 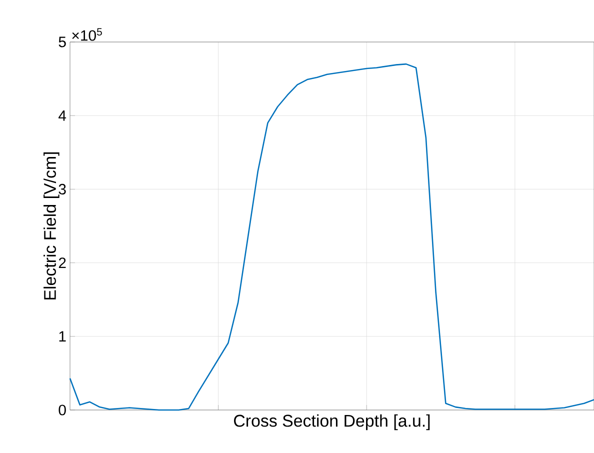 I want to click on y-tick-label: 0, so click(x=62, y=410).